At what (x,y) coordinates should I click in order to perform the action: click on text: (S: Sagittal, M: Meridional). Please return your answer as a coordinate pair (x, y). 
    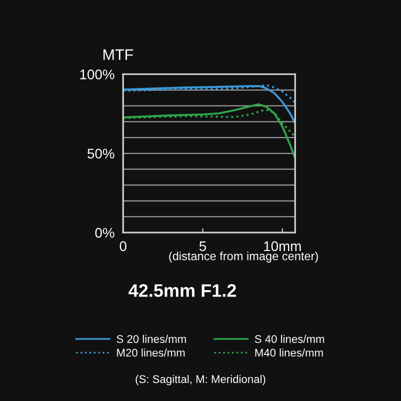
    Looking at the image, I should click on (201, 380).